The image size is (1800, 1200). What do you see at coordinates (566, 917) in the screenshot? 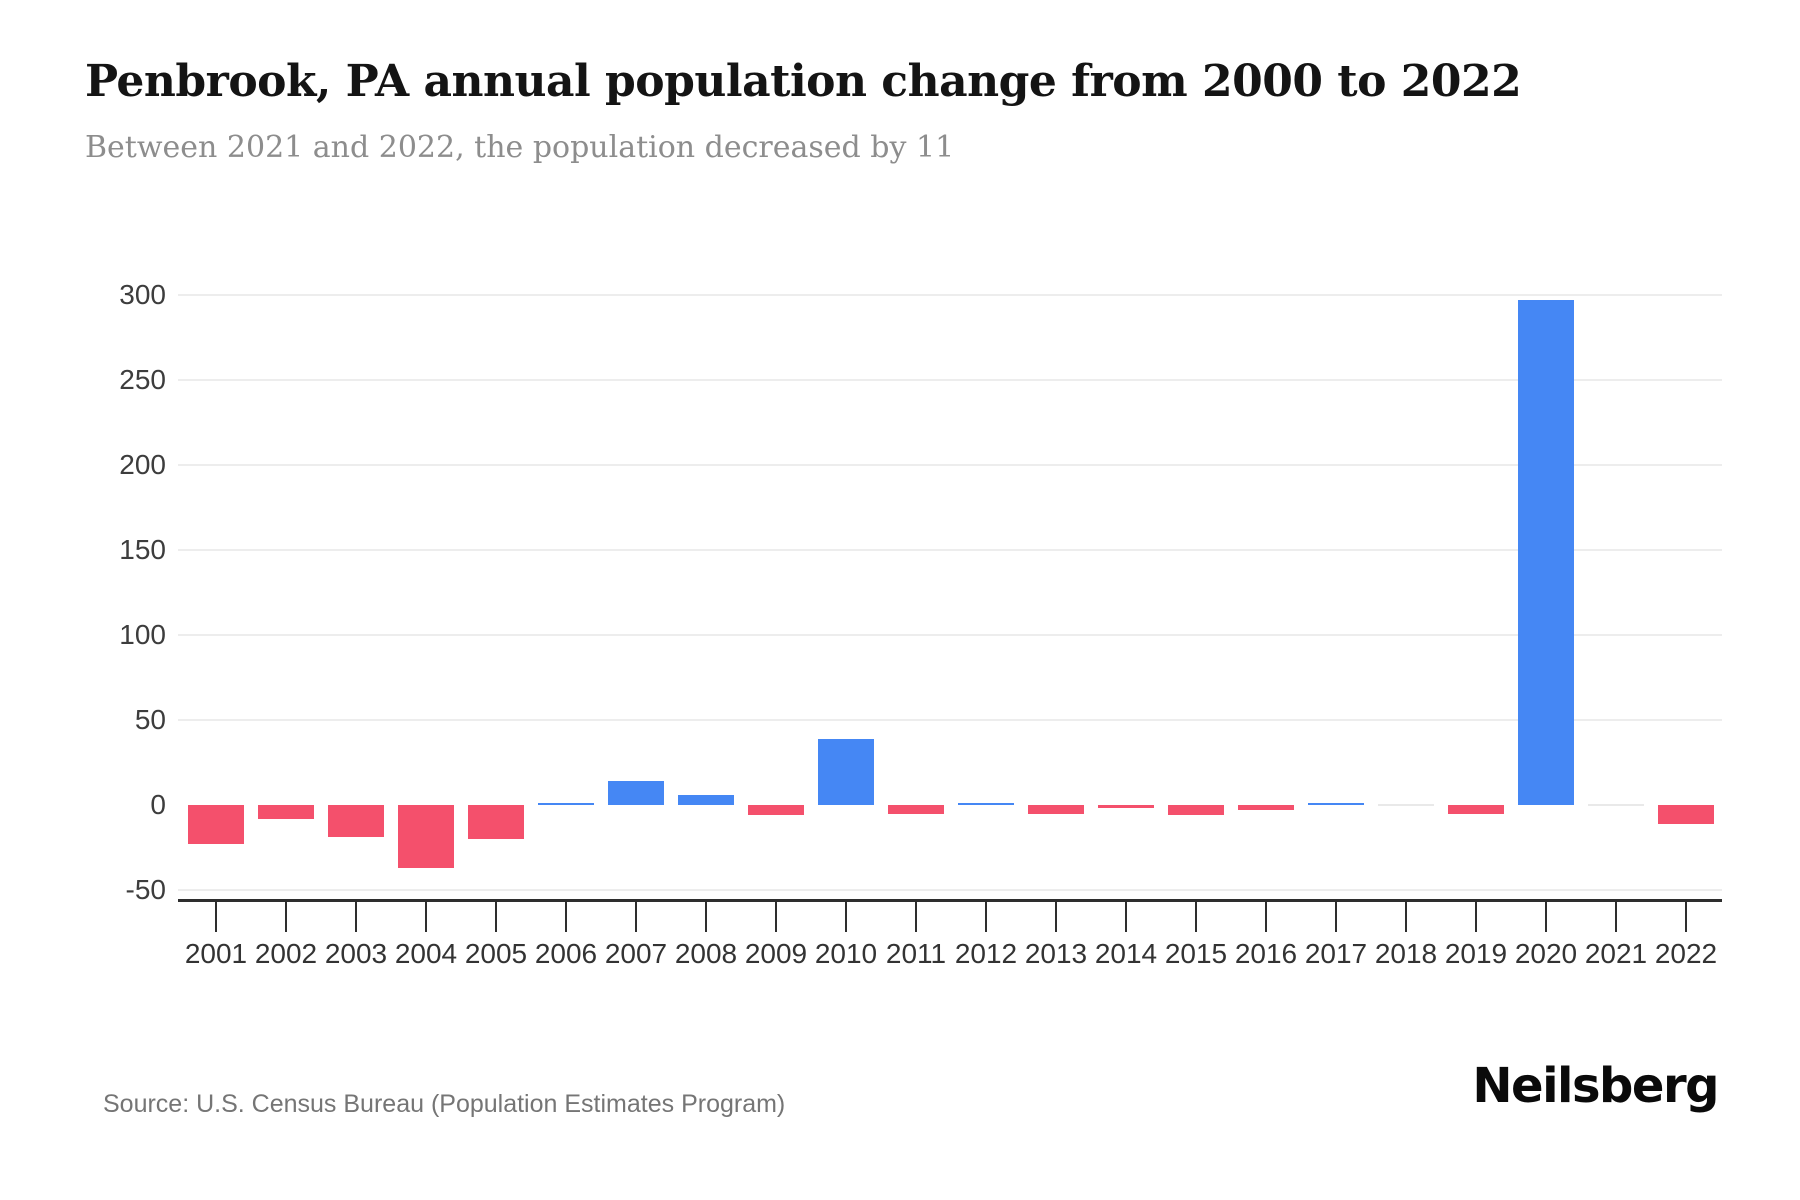
I see `x-axis-tick-2006` at bounding box center [566, 917].